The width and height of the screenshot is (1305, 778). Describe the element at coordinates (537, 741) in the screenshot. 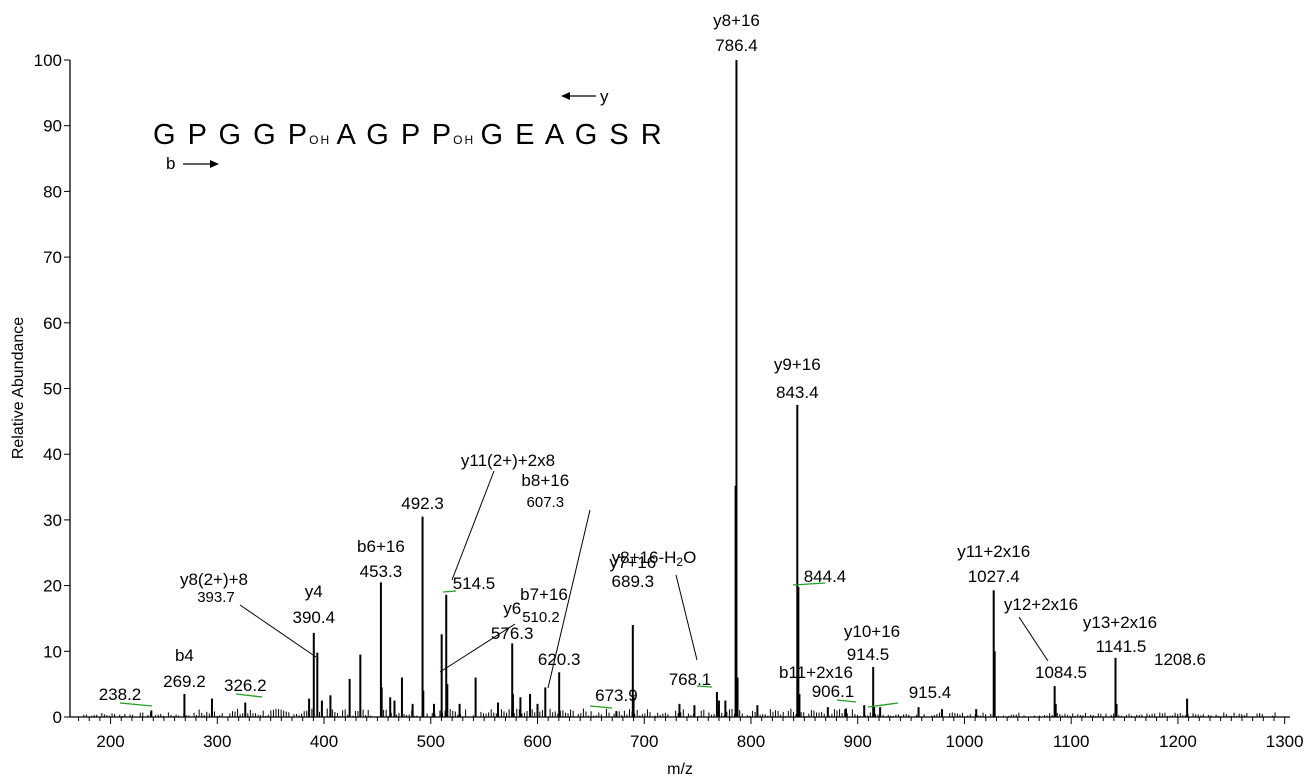

I see `x-tick-label: 600` at that location.